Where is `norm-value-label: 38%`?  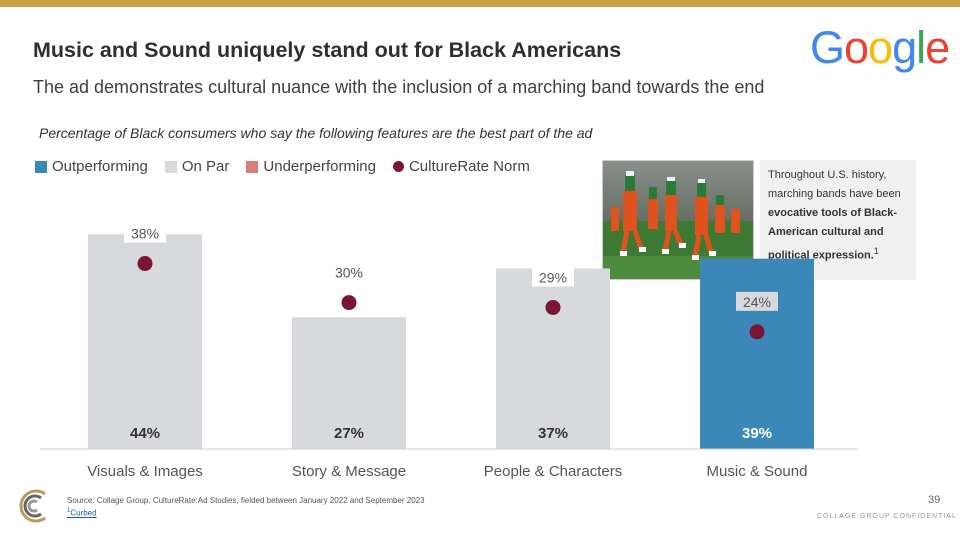
norm-value-label: 38% is located at coordinates (145, 234).